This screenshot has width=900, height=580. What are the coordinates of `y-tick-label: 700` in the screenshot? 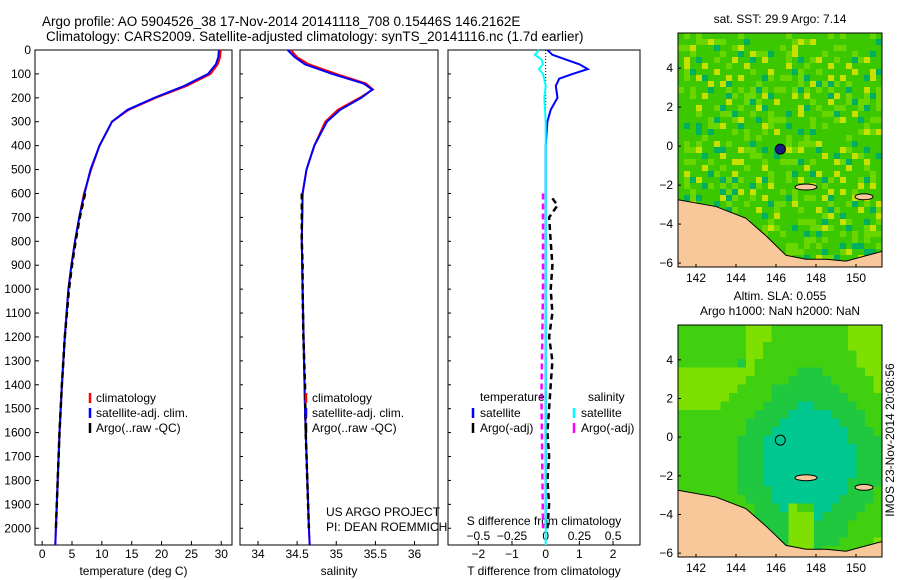 It's located at (21, 217).